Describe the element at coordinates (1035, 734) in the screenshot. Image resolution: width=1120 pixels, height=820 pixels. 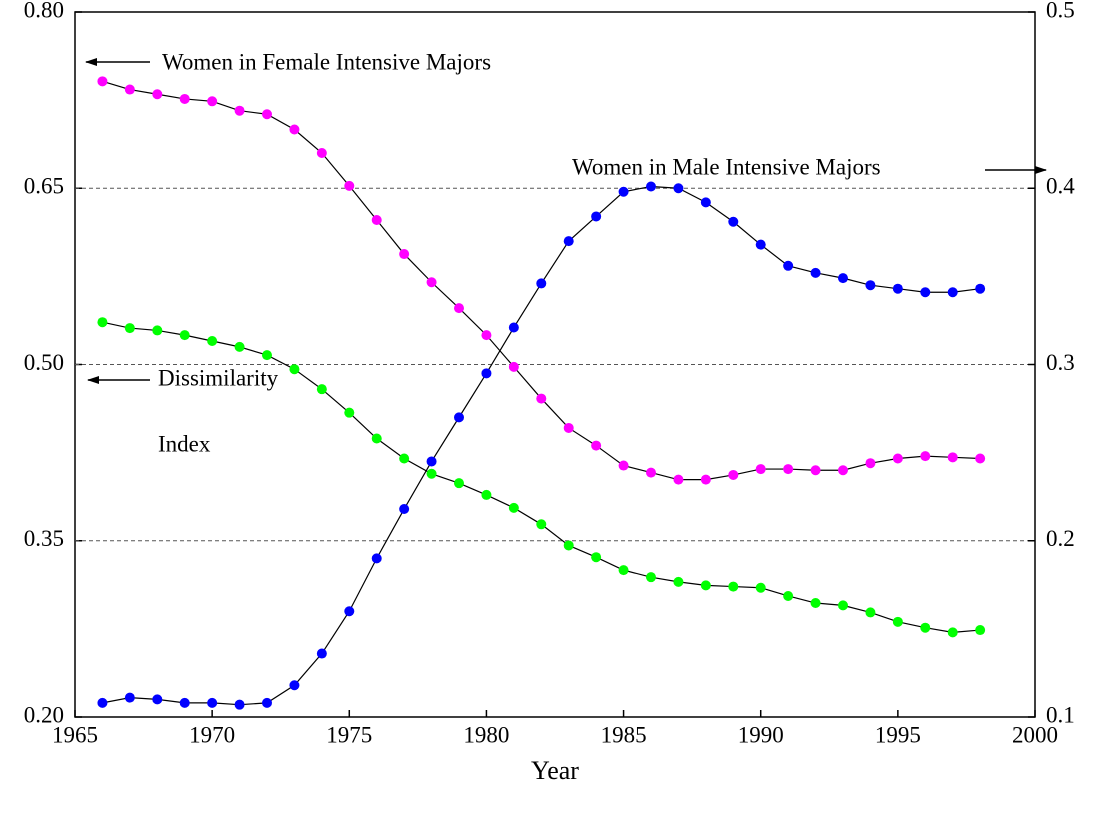
I see `x-tick-label: 2000` at that location.